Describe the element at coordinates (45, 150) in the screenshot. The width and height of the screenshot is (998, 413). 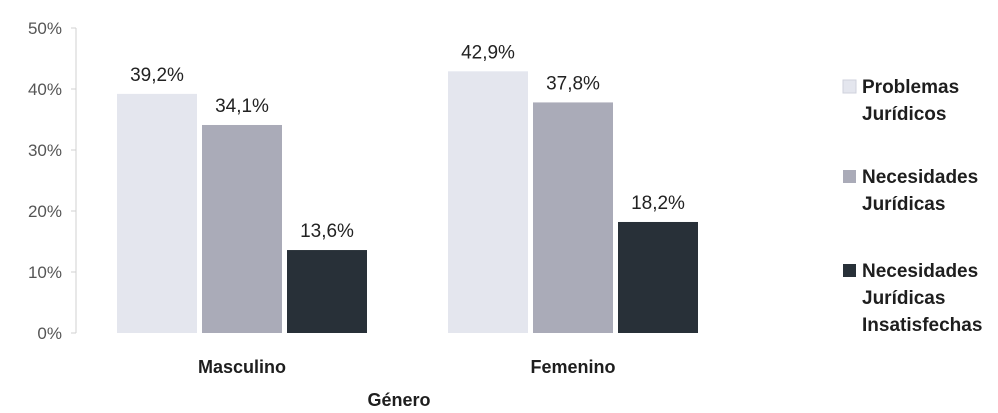
I see `y-tick-label: 30%` at that location.